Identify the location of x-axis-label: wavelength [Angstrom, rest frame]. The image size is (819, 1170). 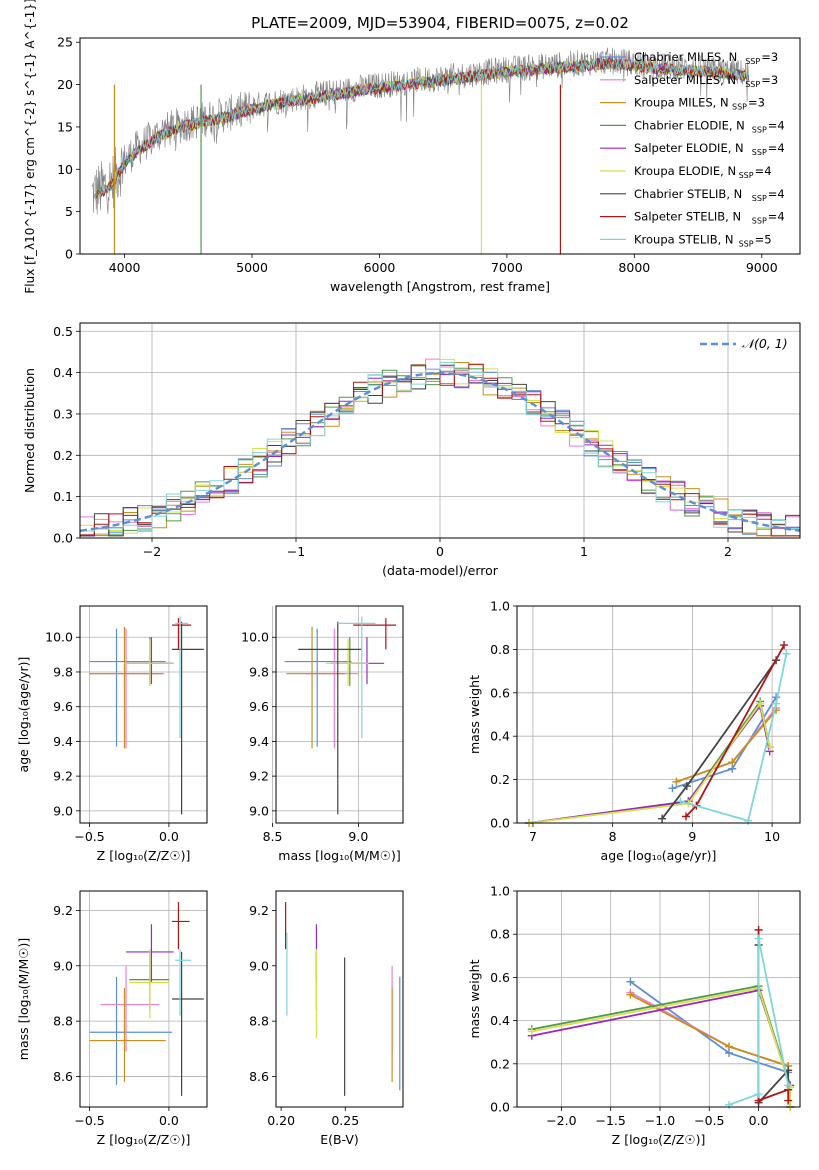
(440, 286).